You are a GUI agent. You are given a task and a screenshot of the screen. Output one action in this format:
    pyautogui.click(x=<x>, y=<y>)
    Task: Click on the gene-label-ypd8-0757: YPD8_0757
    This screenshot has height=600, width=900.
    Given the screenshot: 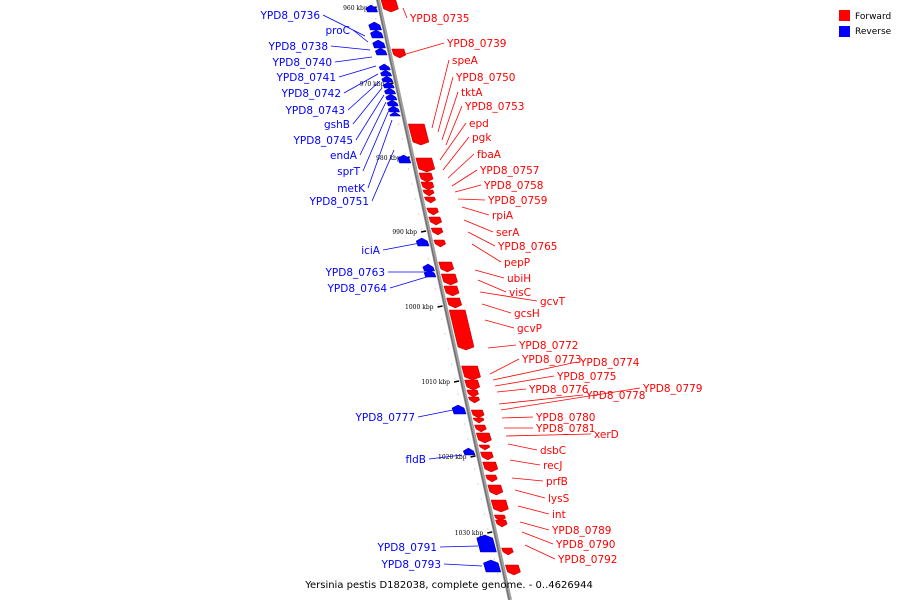 What is the action you would take?
    pyautogui.click(x=509, y=171)
    